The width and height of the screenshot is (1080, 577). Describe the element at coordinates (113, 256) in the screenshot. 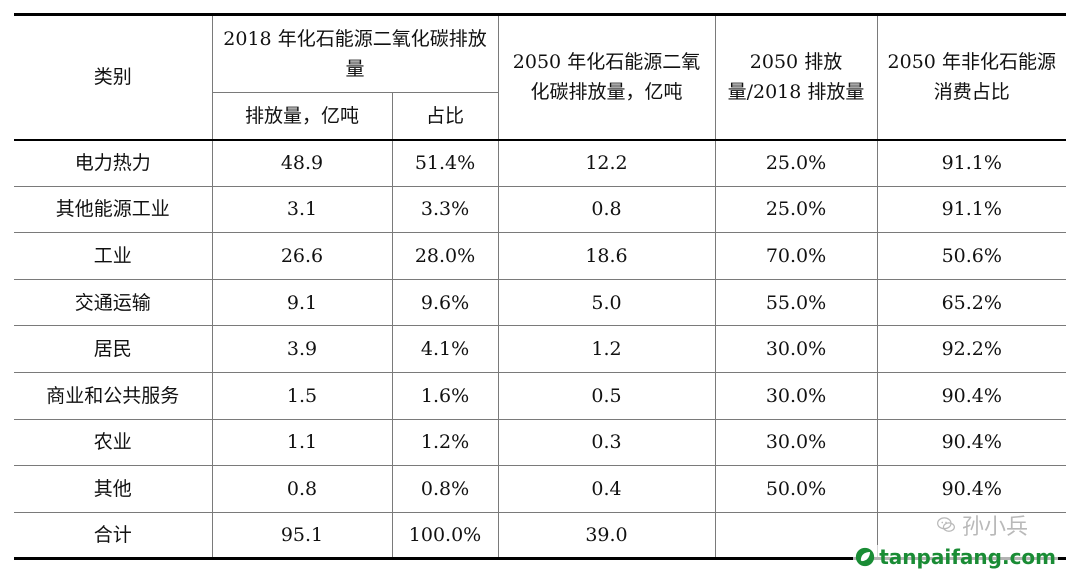

I see `cell-category: 工业` at that location.